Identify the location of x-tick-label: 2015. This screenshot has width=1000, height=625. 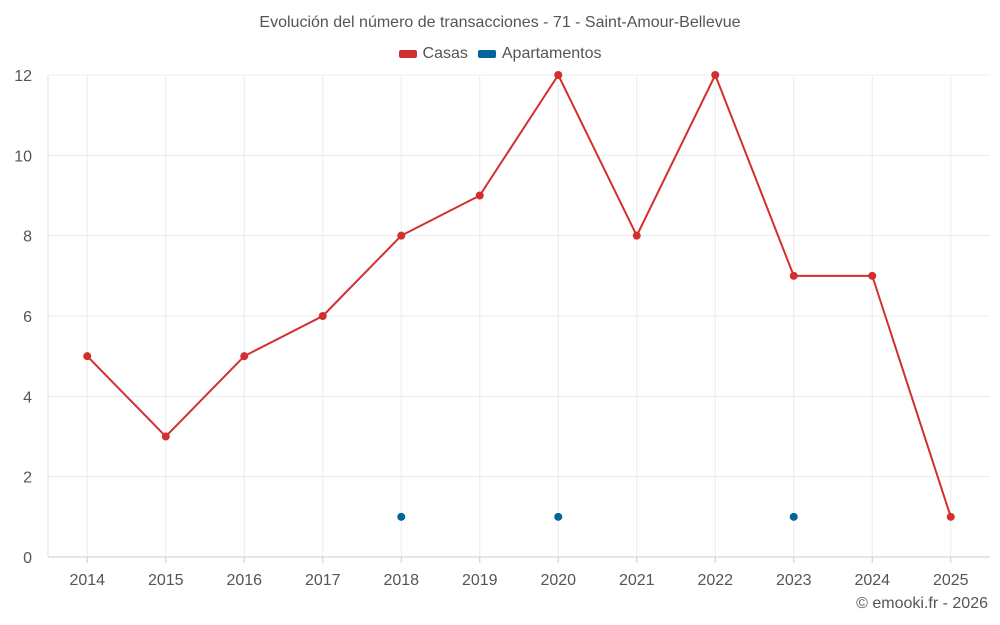
(166, 580).